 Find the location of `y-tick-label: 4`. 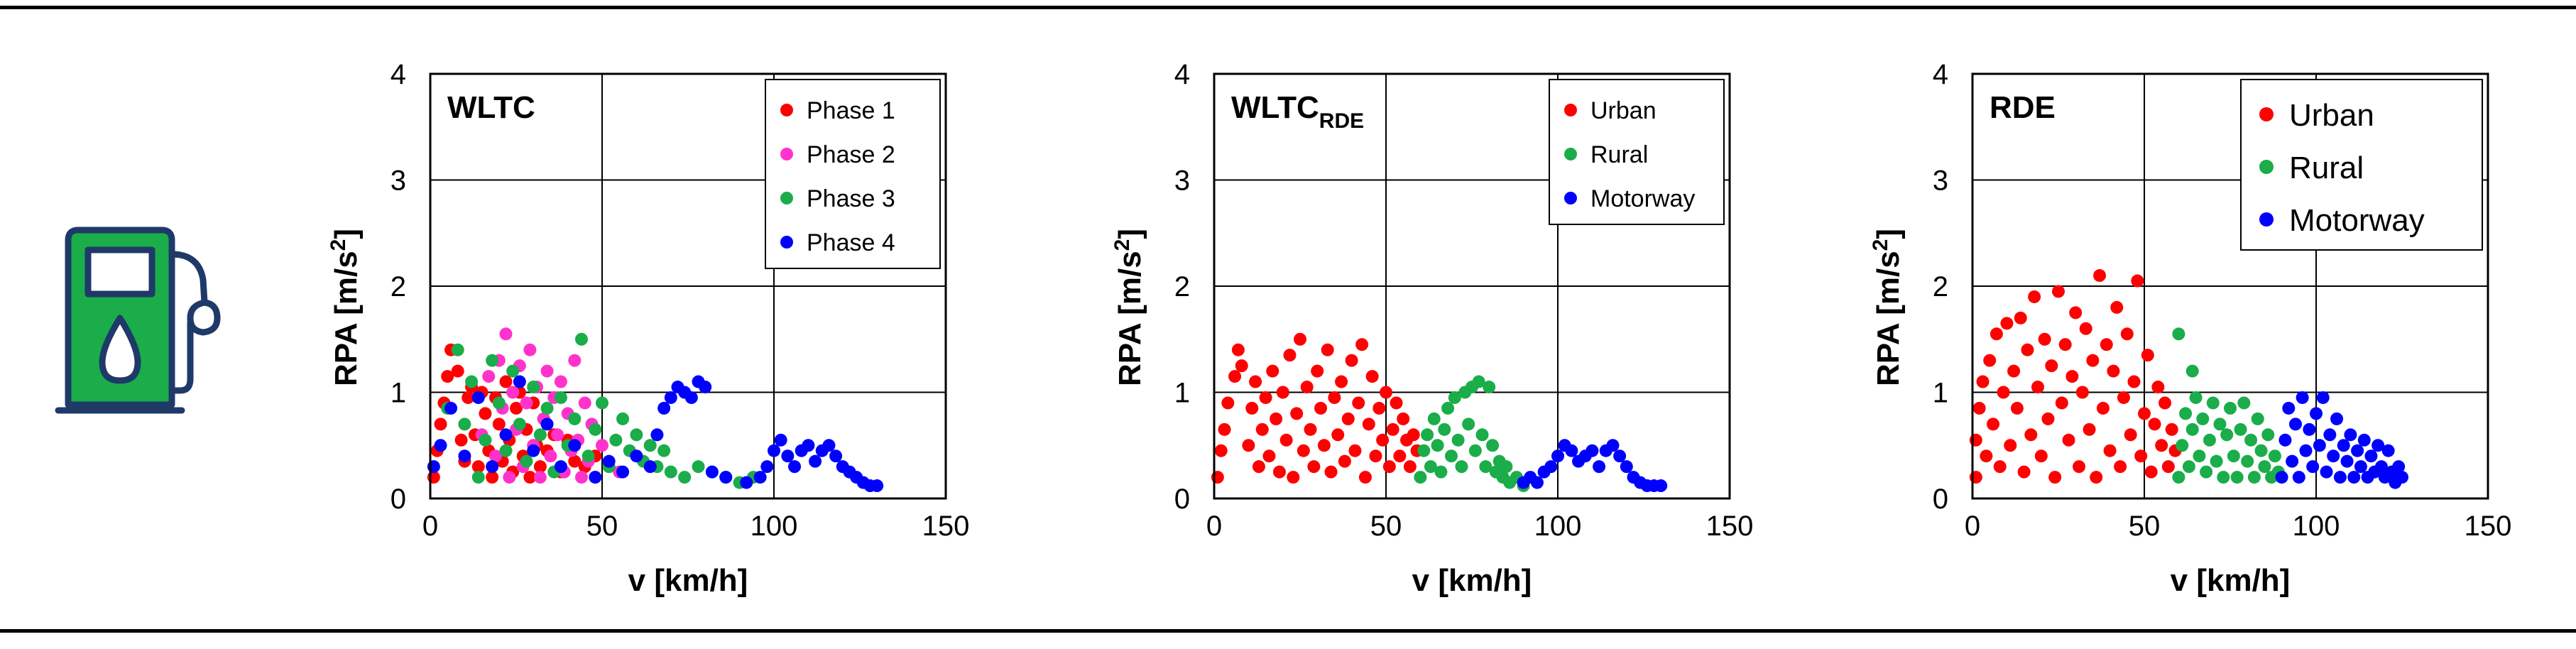

y-tick-label: 4 is located at coordinates (1940, 74).